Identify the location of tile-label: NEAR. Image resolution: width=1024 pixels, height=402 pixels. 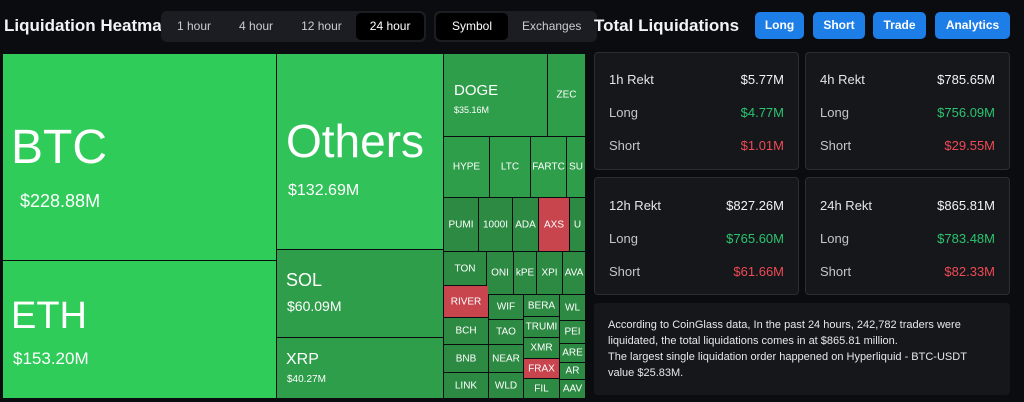
(506, 358).